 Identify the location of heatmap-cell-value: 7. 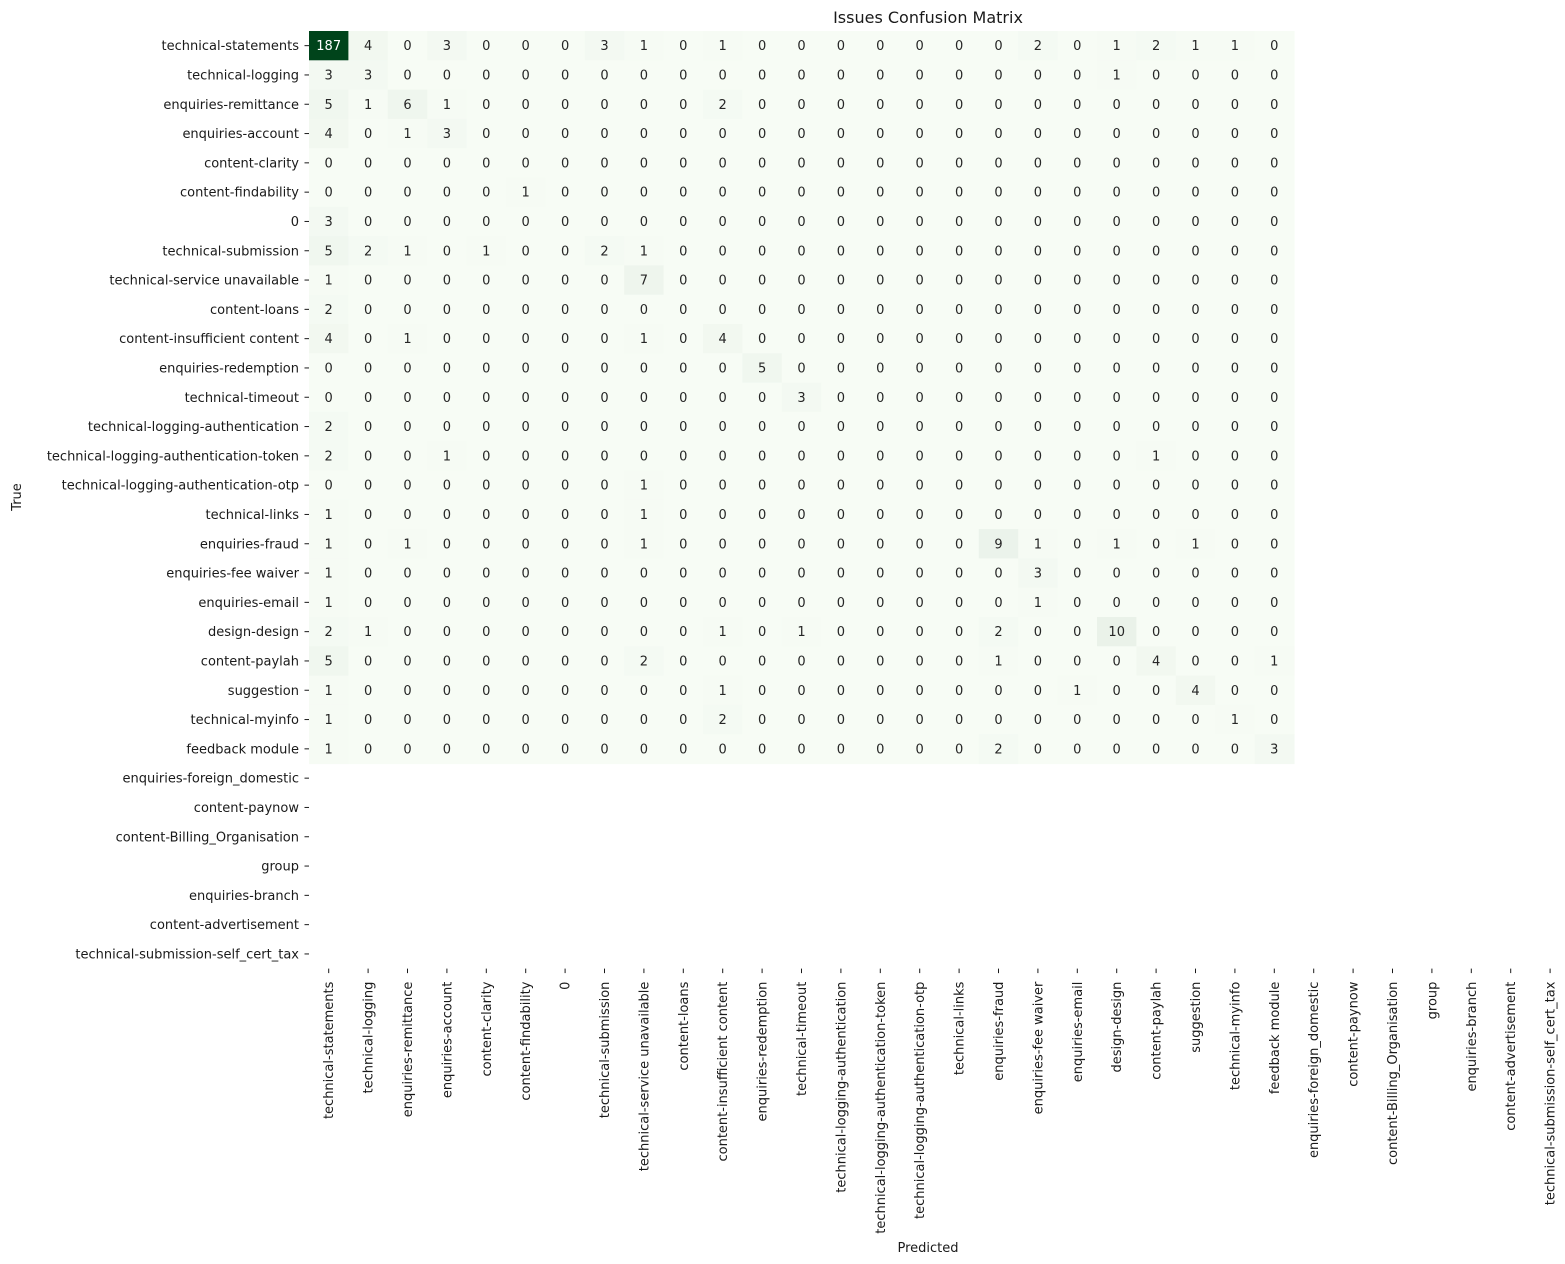
(644, 281).